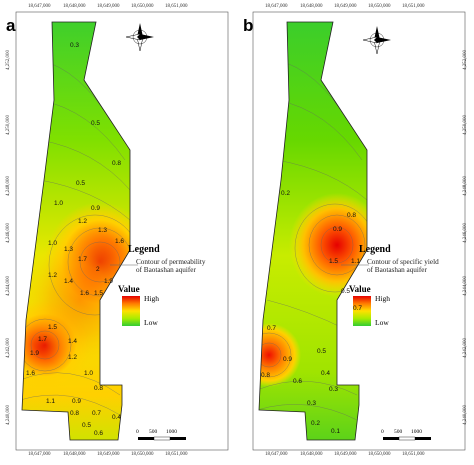 This screenshot has height=465, width=474. Describe the element at coordinates (407, 438) in the screenshot. I see `scale-bar-b` at that location.